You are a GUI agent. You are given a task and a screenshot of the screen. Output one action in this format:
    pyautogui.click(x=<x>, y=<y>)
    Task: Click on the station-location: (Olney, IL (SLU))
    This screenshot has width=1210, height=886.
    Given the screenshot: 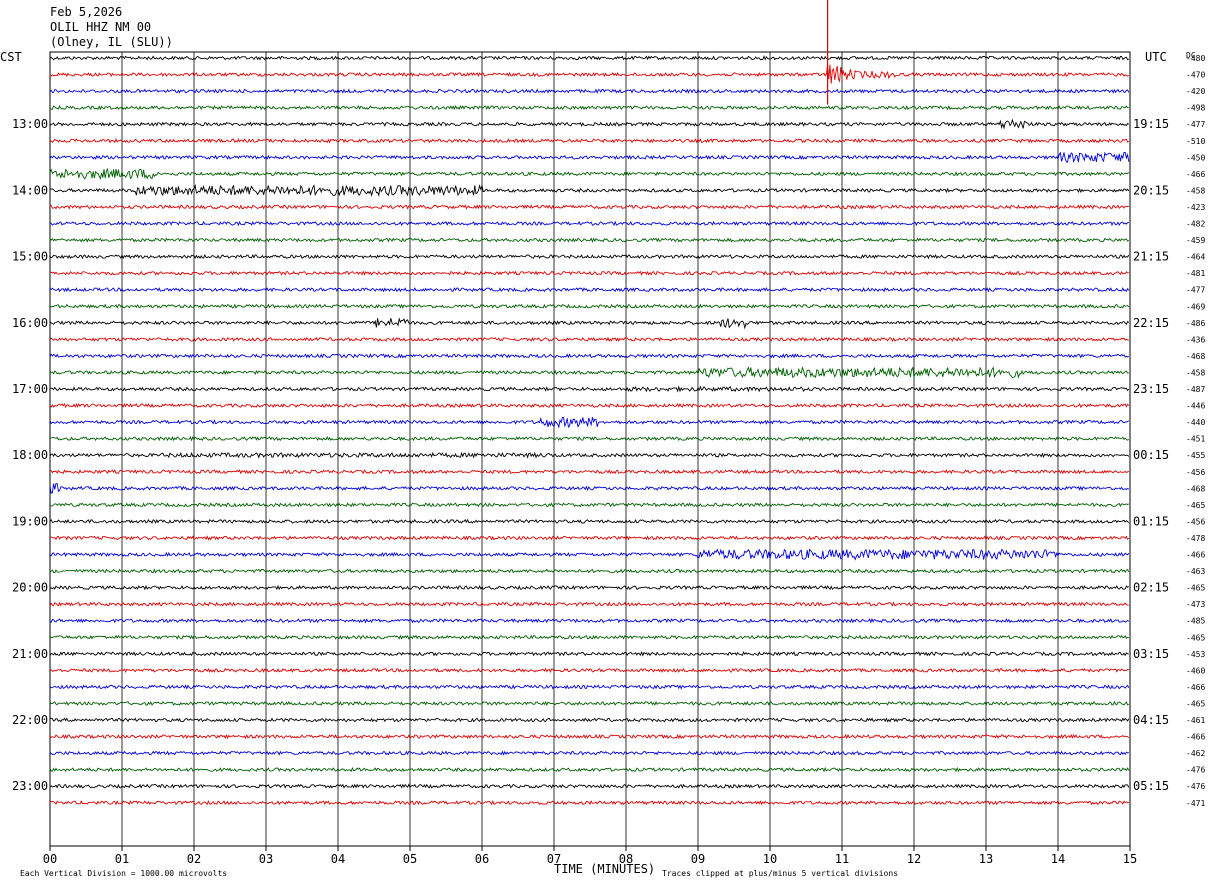 What is the action you would take?
    pyautogui.click(x=111, y=42)
    